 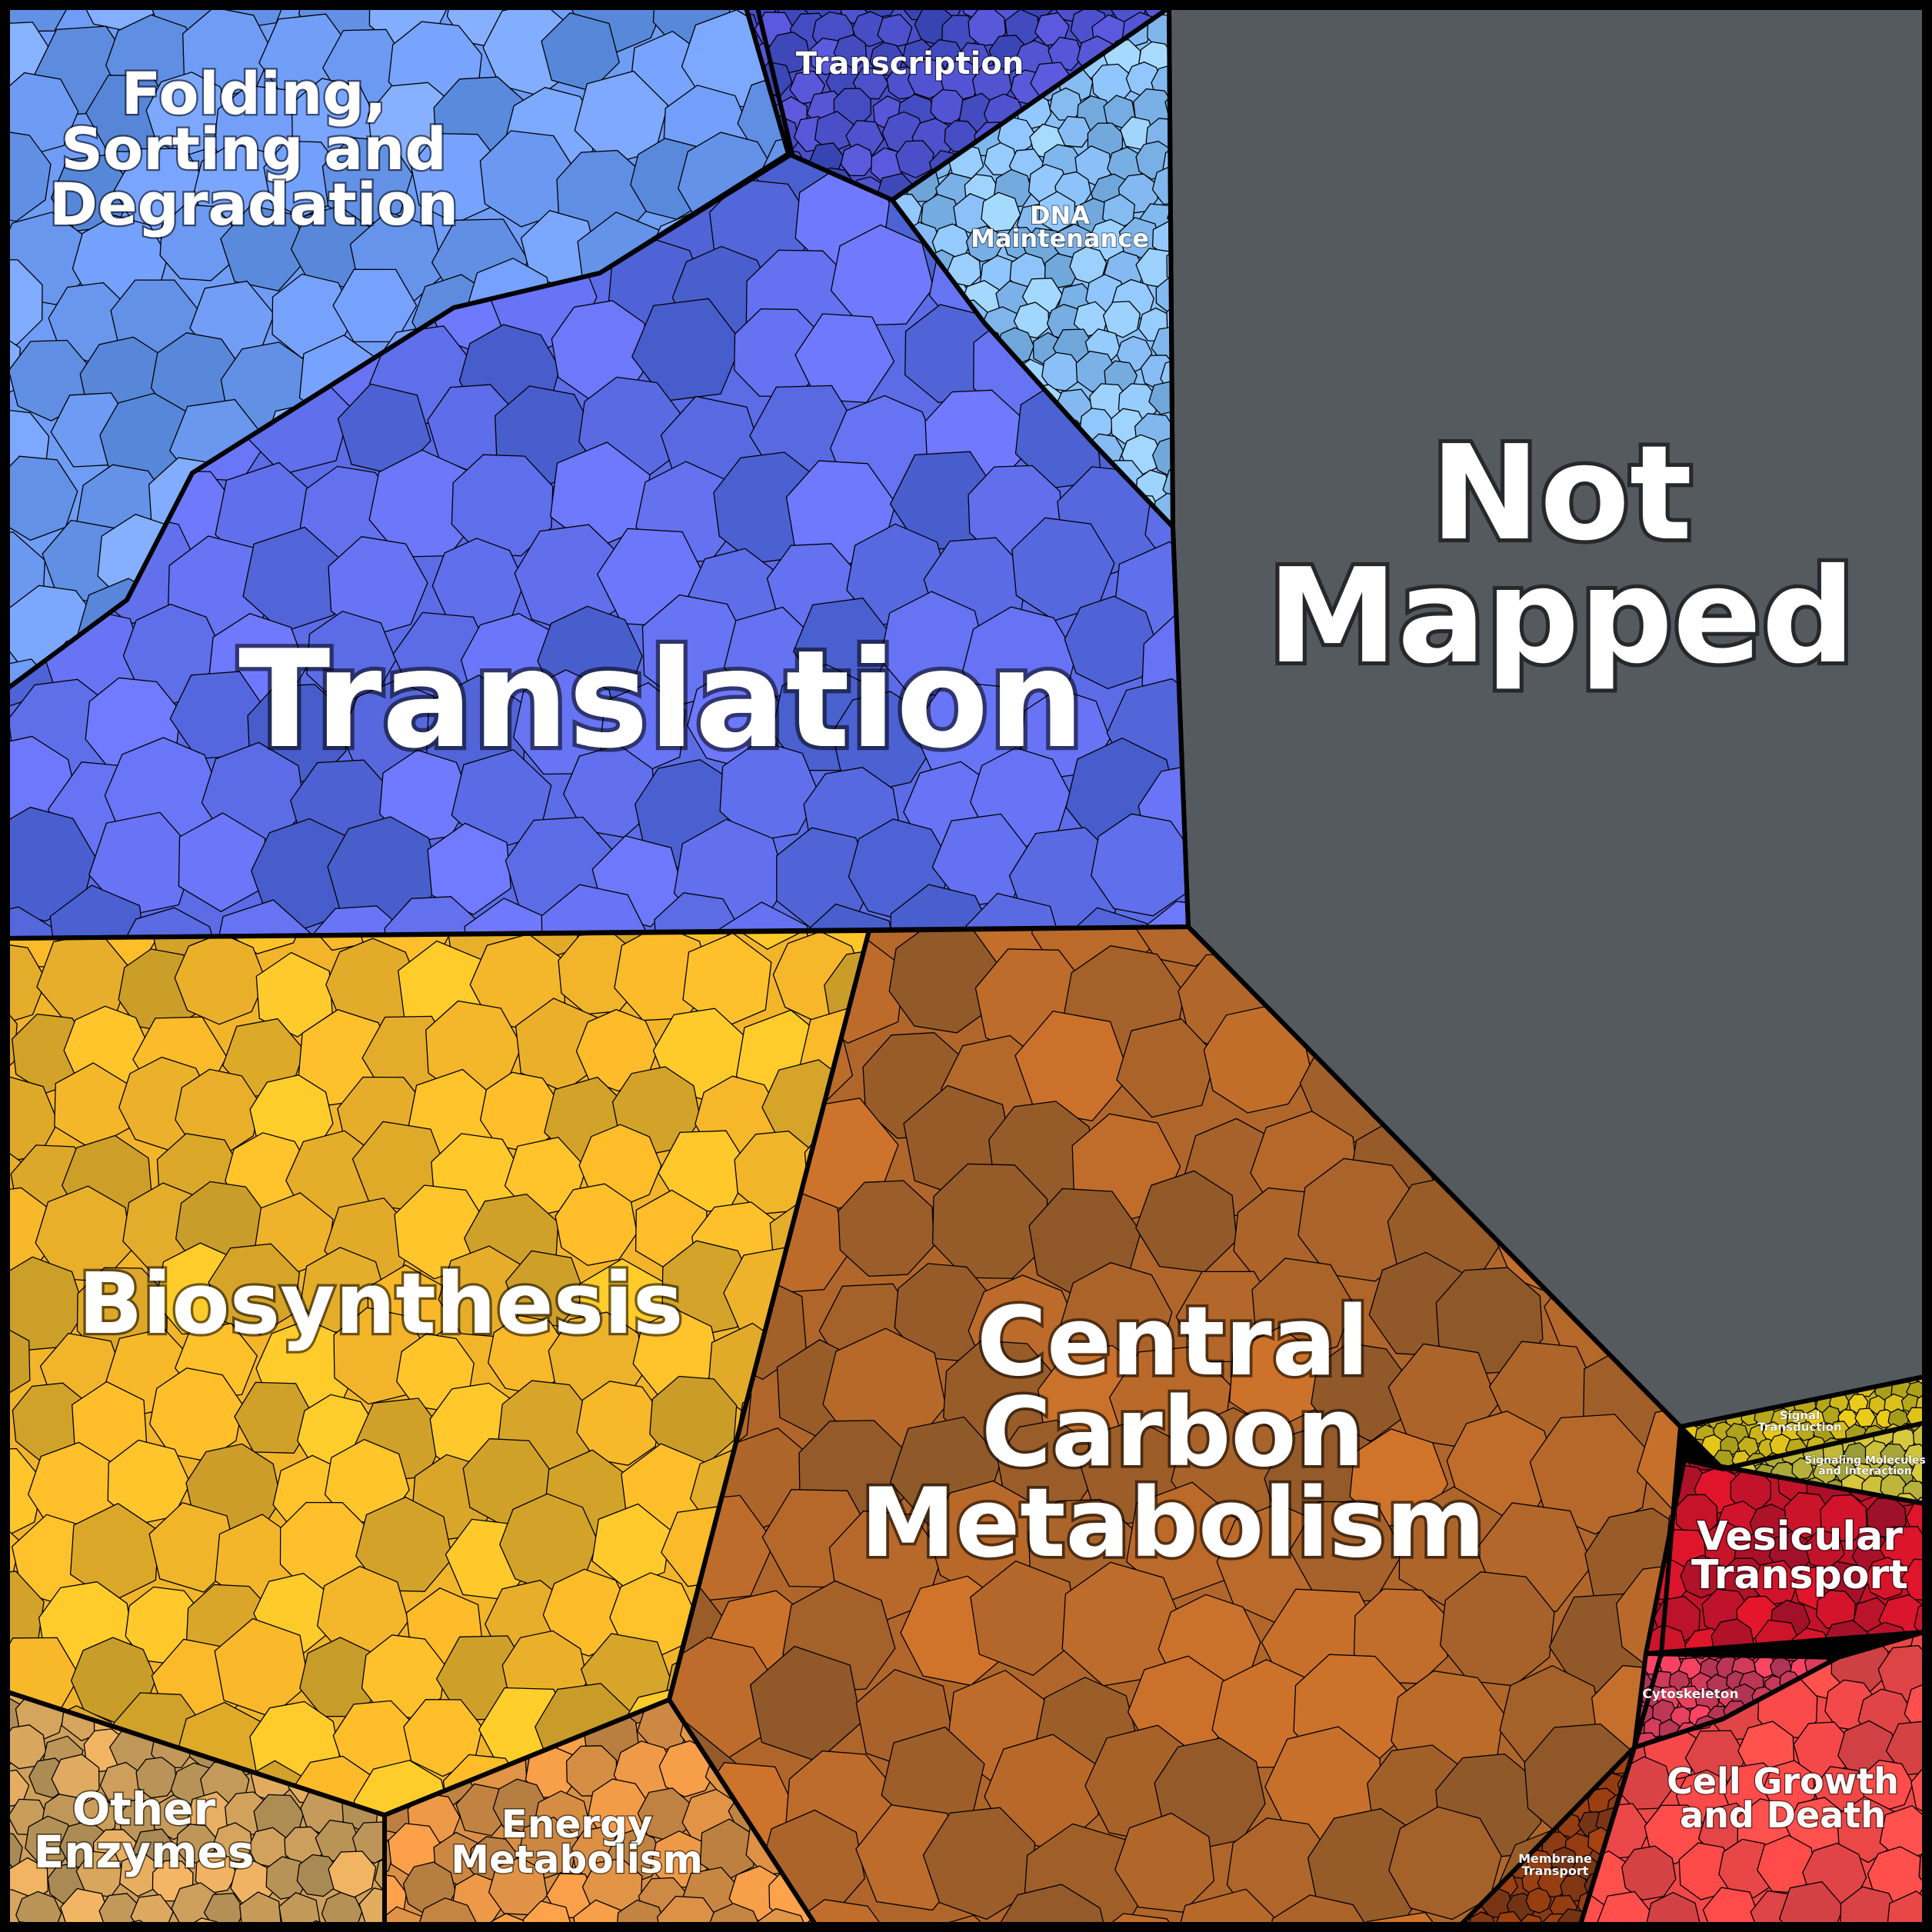 What do you see at coordinates (1561, 617) in the screenshot?
I see `notmapped-label-line: Mapped` at bounding box center [1561, 617].